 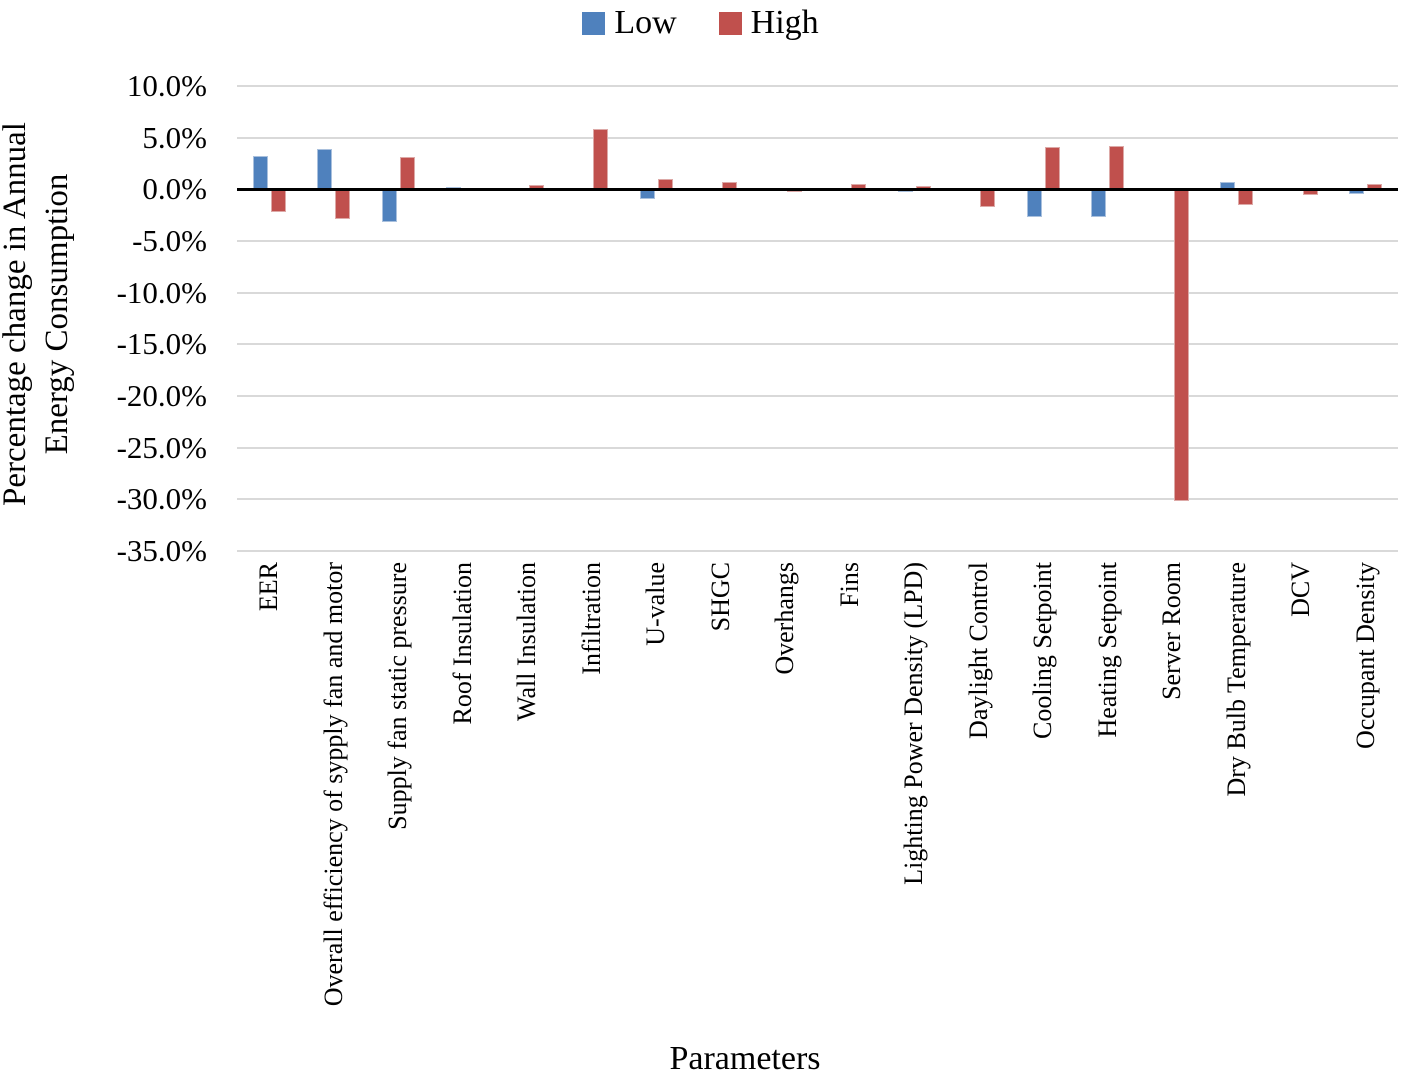 What do you see at coordinates (817, 189) in the screenshot?
I see `x-axis-line` at bounding box center [817, 189].